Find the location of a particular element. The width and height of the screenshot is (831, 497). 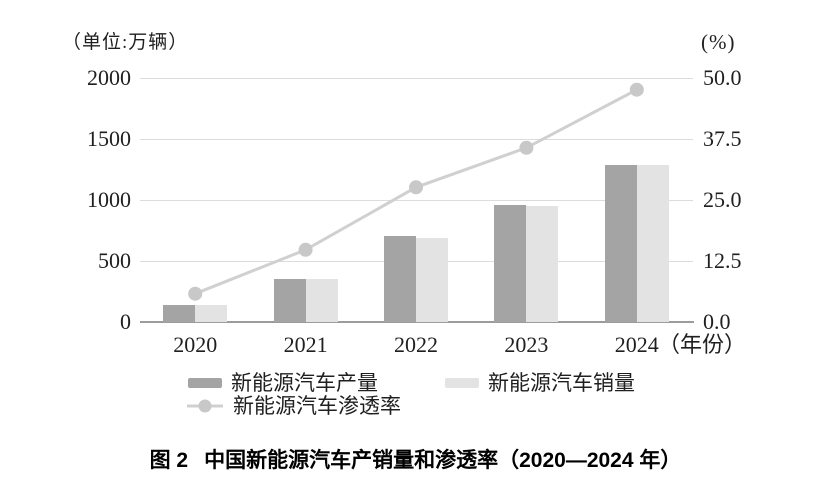

figure-caption: 图 2 中国新能源汽车产销量和渗透率（2020—2024 年） is located at coordinates (415, 459).